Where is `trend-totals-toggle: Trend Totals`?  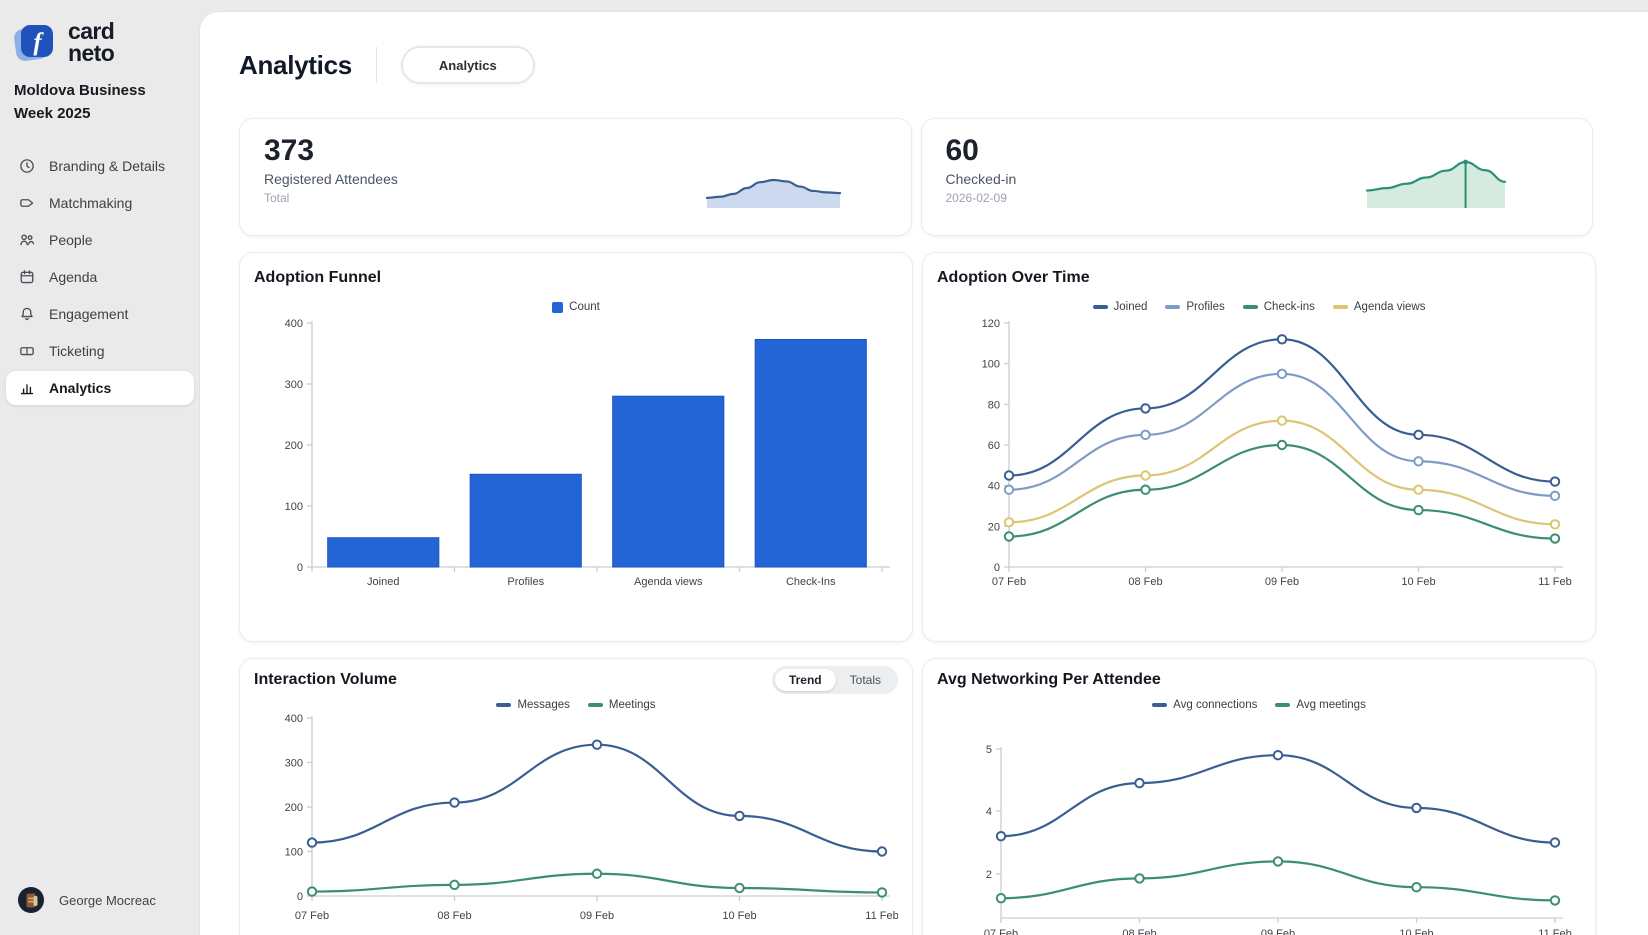 trend-totals-toggle: Trend Totals is located at coordinates (834, 680).